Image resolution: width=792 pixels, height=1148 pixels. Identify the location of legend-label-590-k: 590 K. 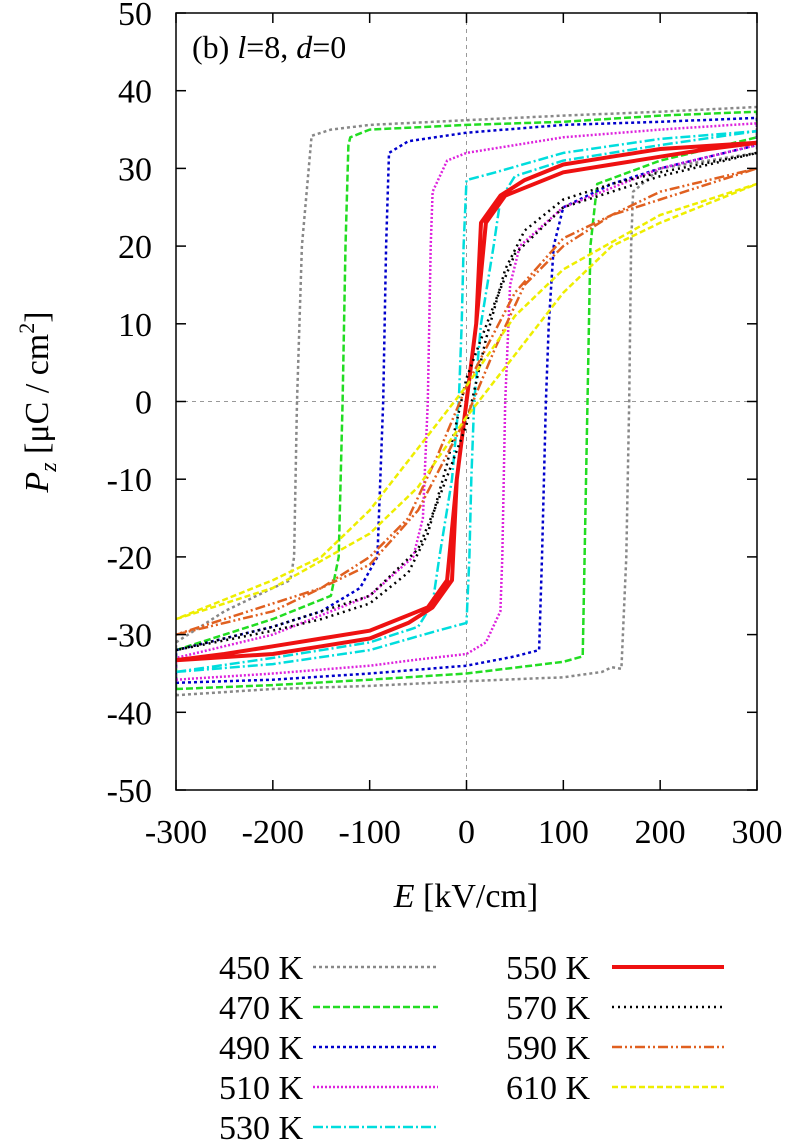
(548, 1048).